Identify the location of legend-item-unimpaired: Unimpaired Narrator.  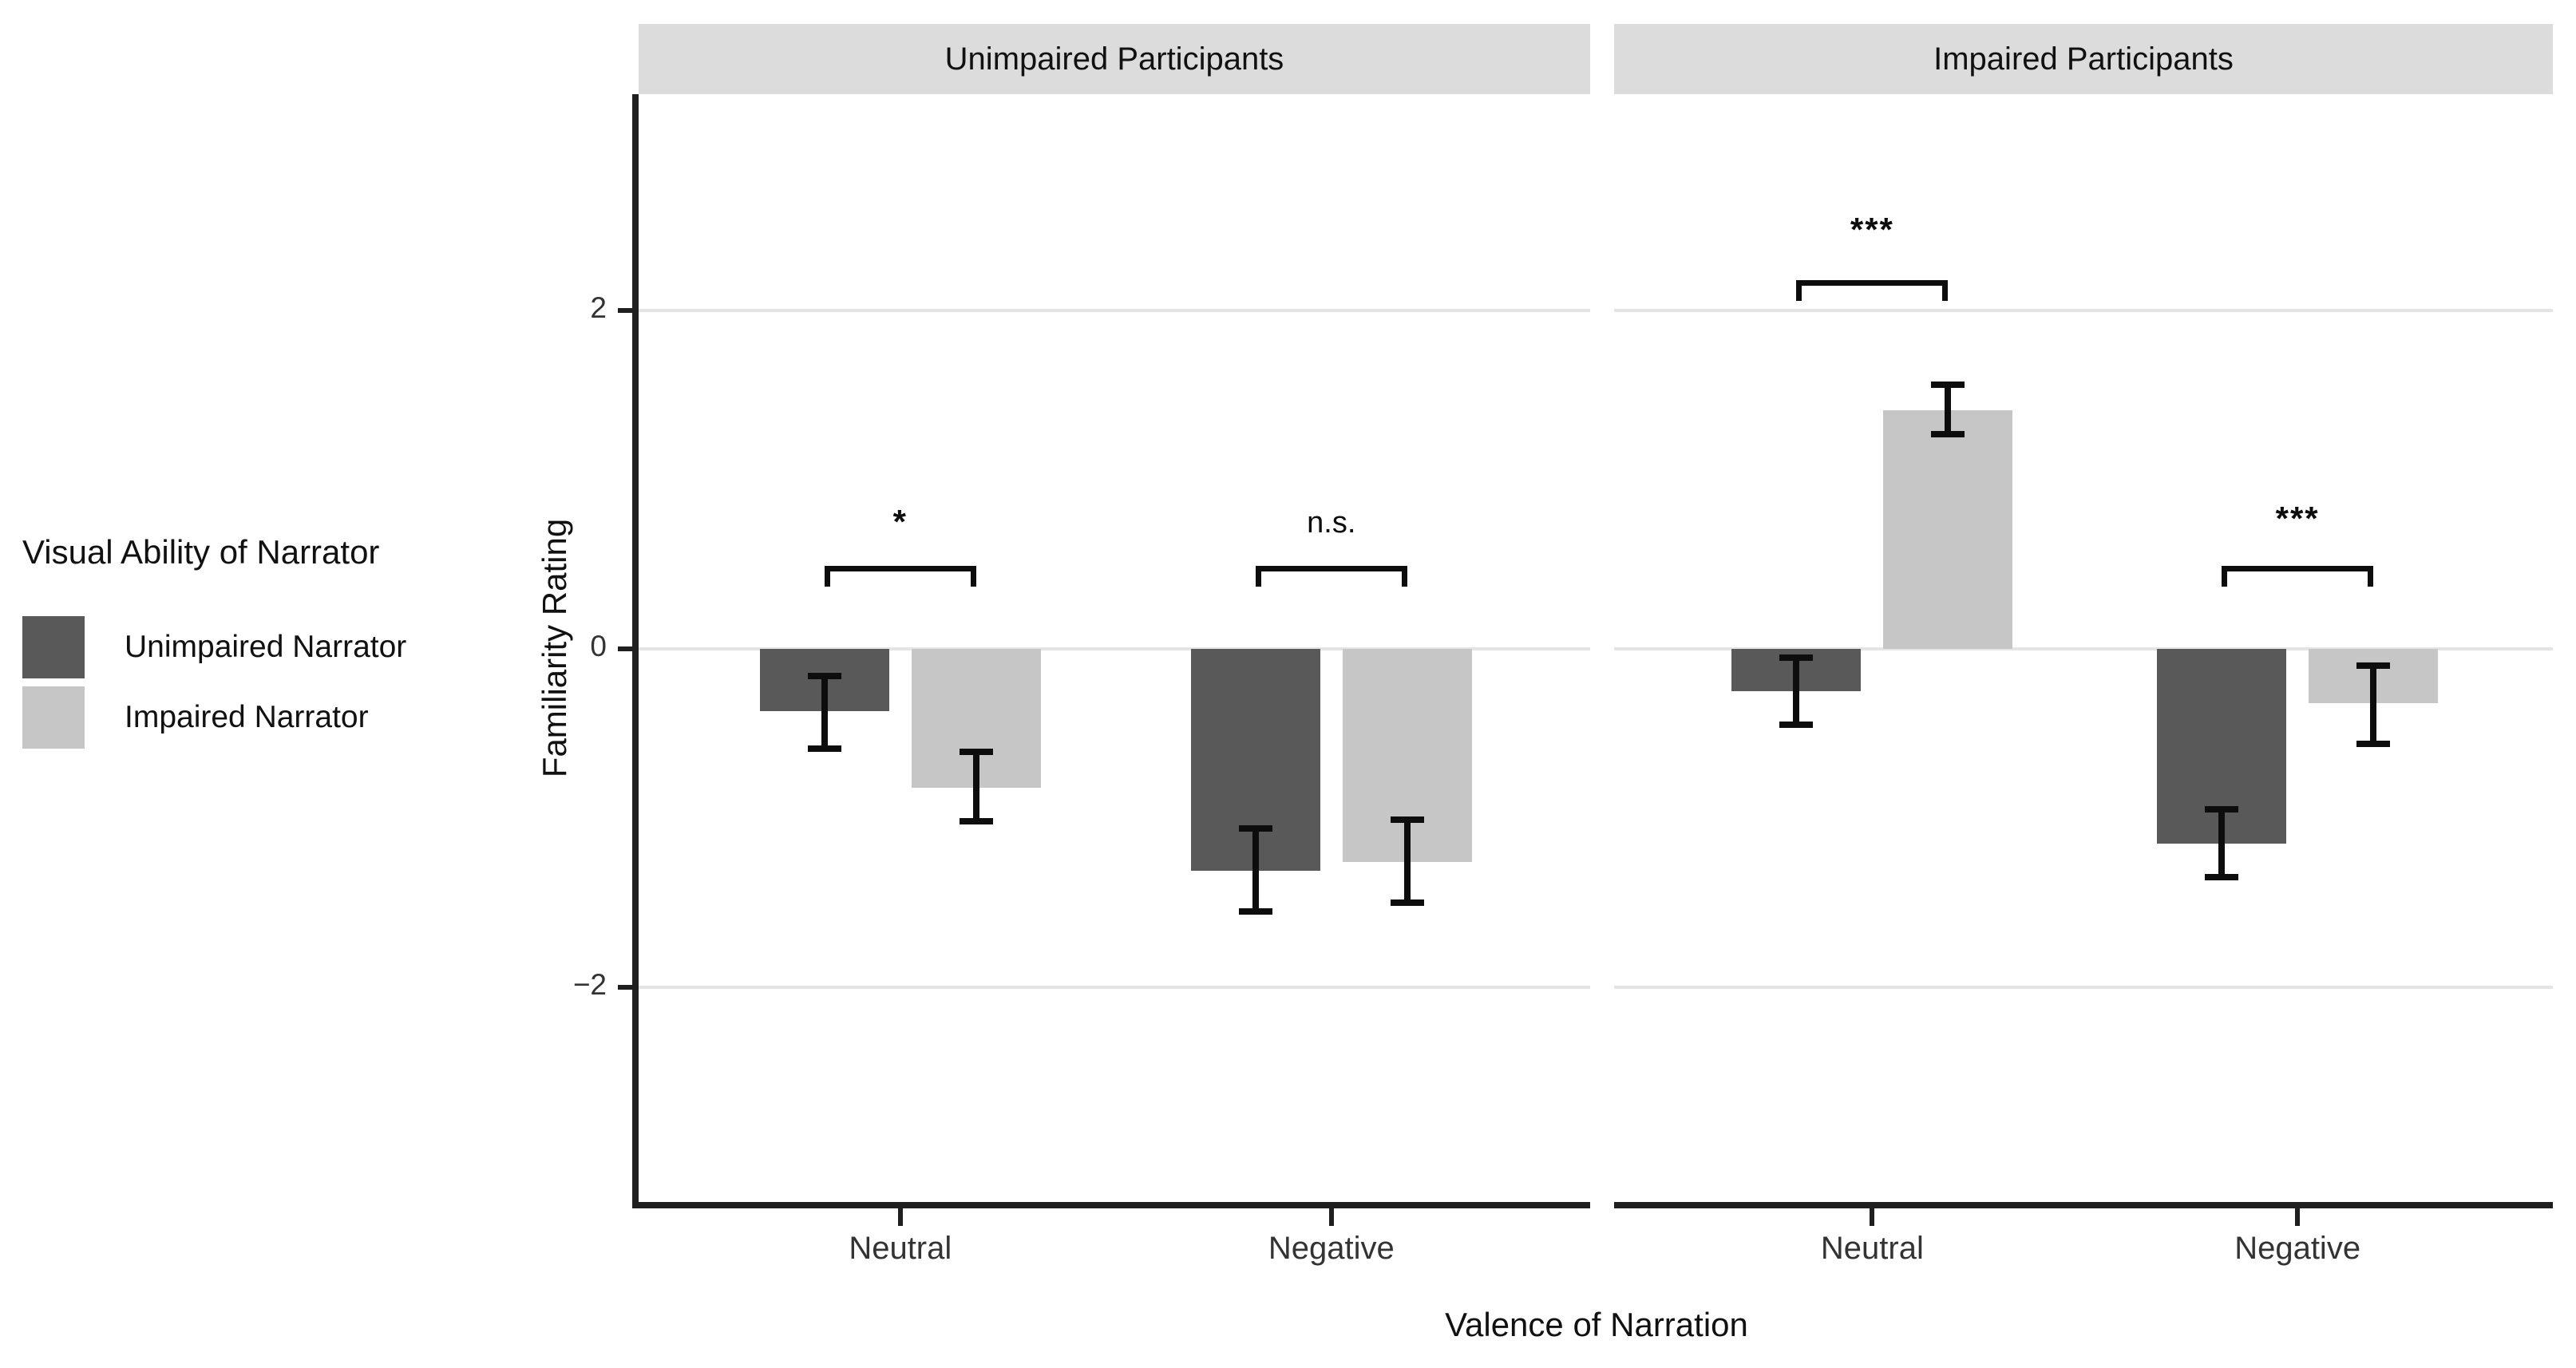
(214, 647).